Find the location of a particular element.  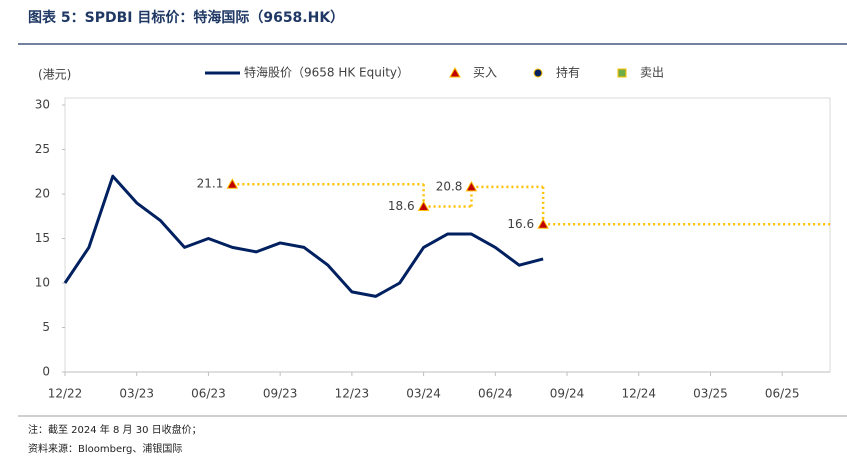

y-tick-label: 5 is located at coordinates (46, 327).